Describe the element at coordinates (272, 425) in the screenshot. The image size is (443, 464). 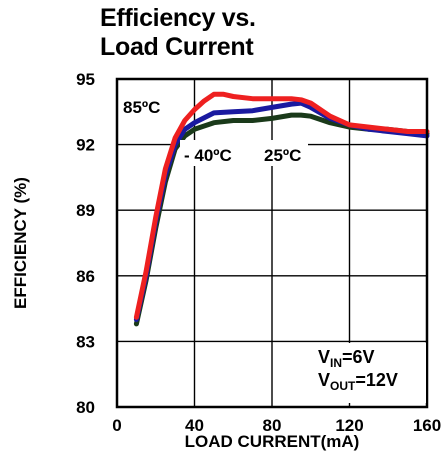
I see `x-tick-label: 80` at that location.